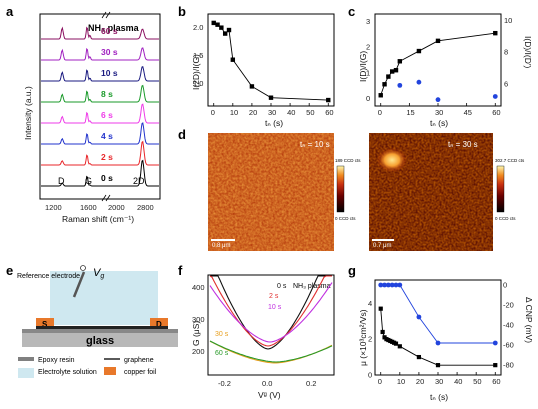  Describe the element at coordinates (420, 381) in the screenshot. I see `plot-g-xtick: 20` at that location.